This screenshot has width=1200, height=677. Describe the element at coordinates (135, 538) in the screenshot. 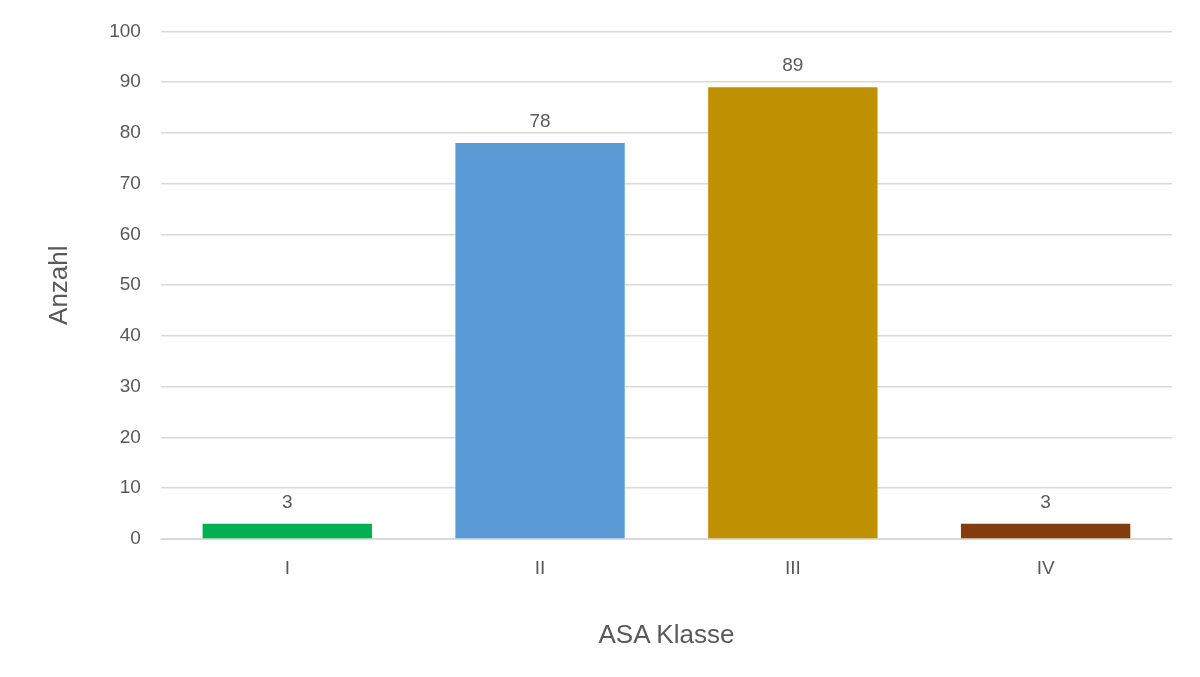

I see `y-tick-label: 0` at that location.